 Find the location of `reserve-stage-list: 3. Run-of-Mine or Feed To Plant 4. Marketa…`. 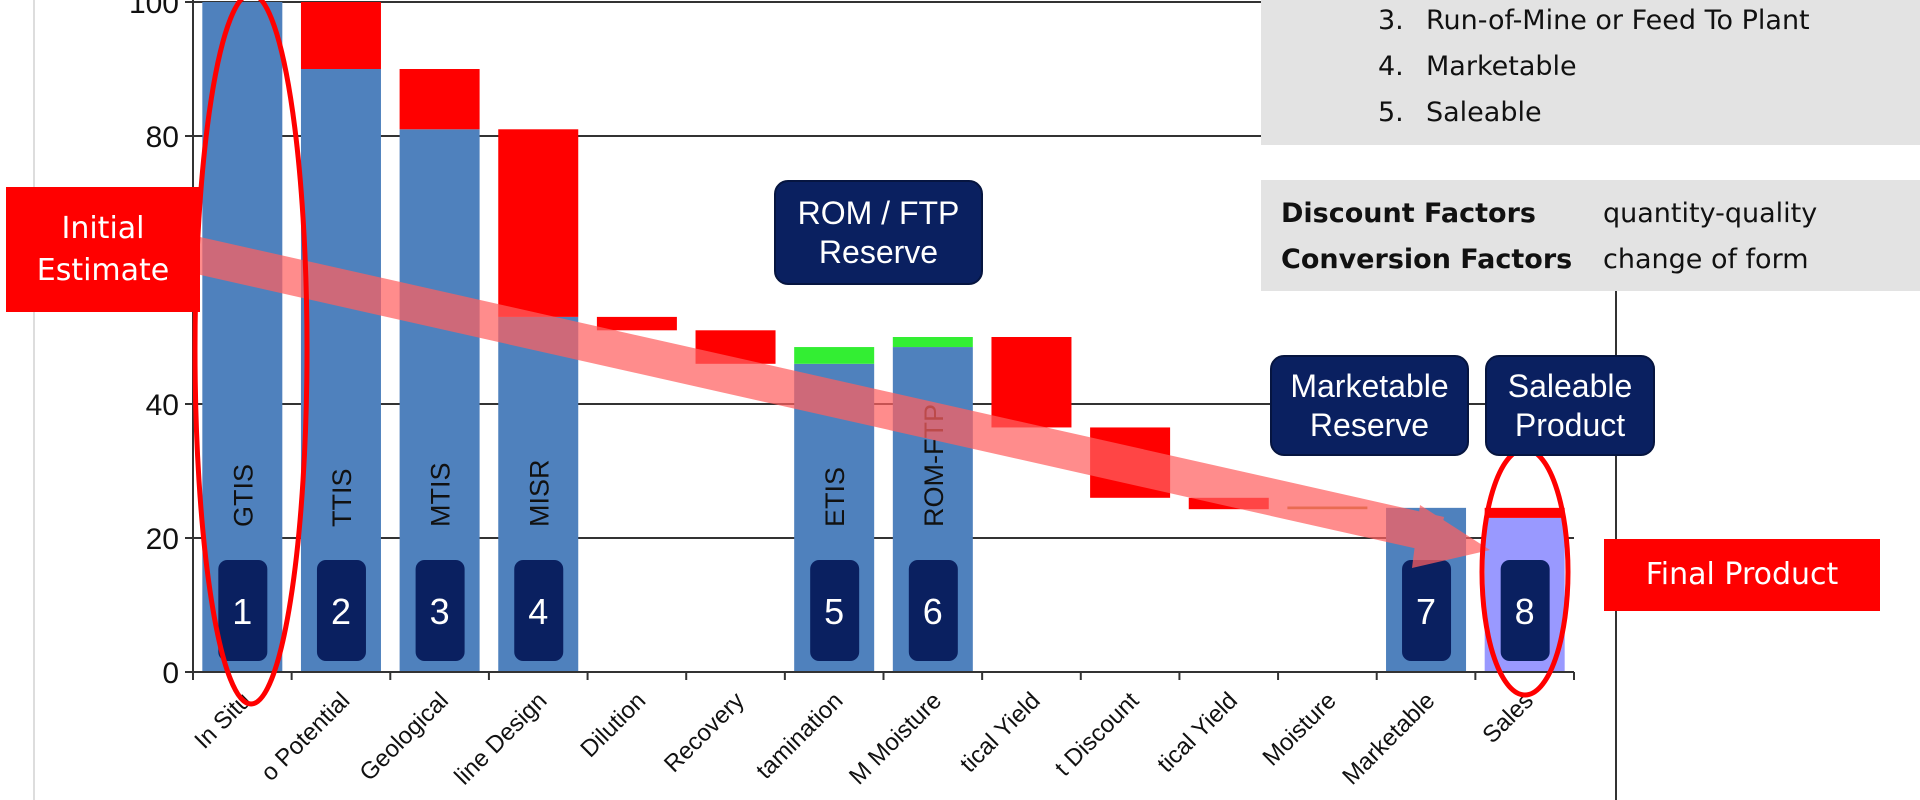

reserve-stage-list: 3. Run-of-Mine or Feed To Plant 4. Marketa… is located at coordinates (1590, 72).